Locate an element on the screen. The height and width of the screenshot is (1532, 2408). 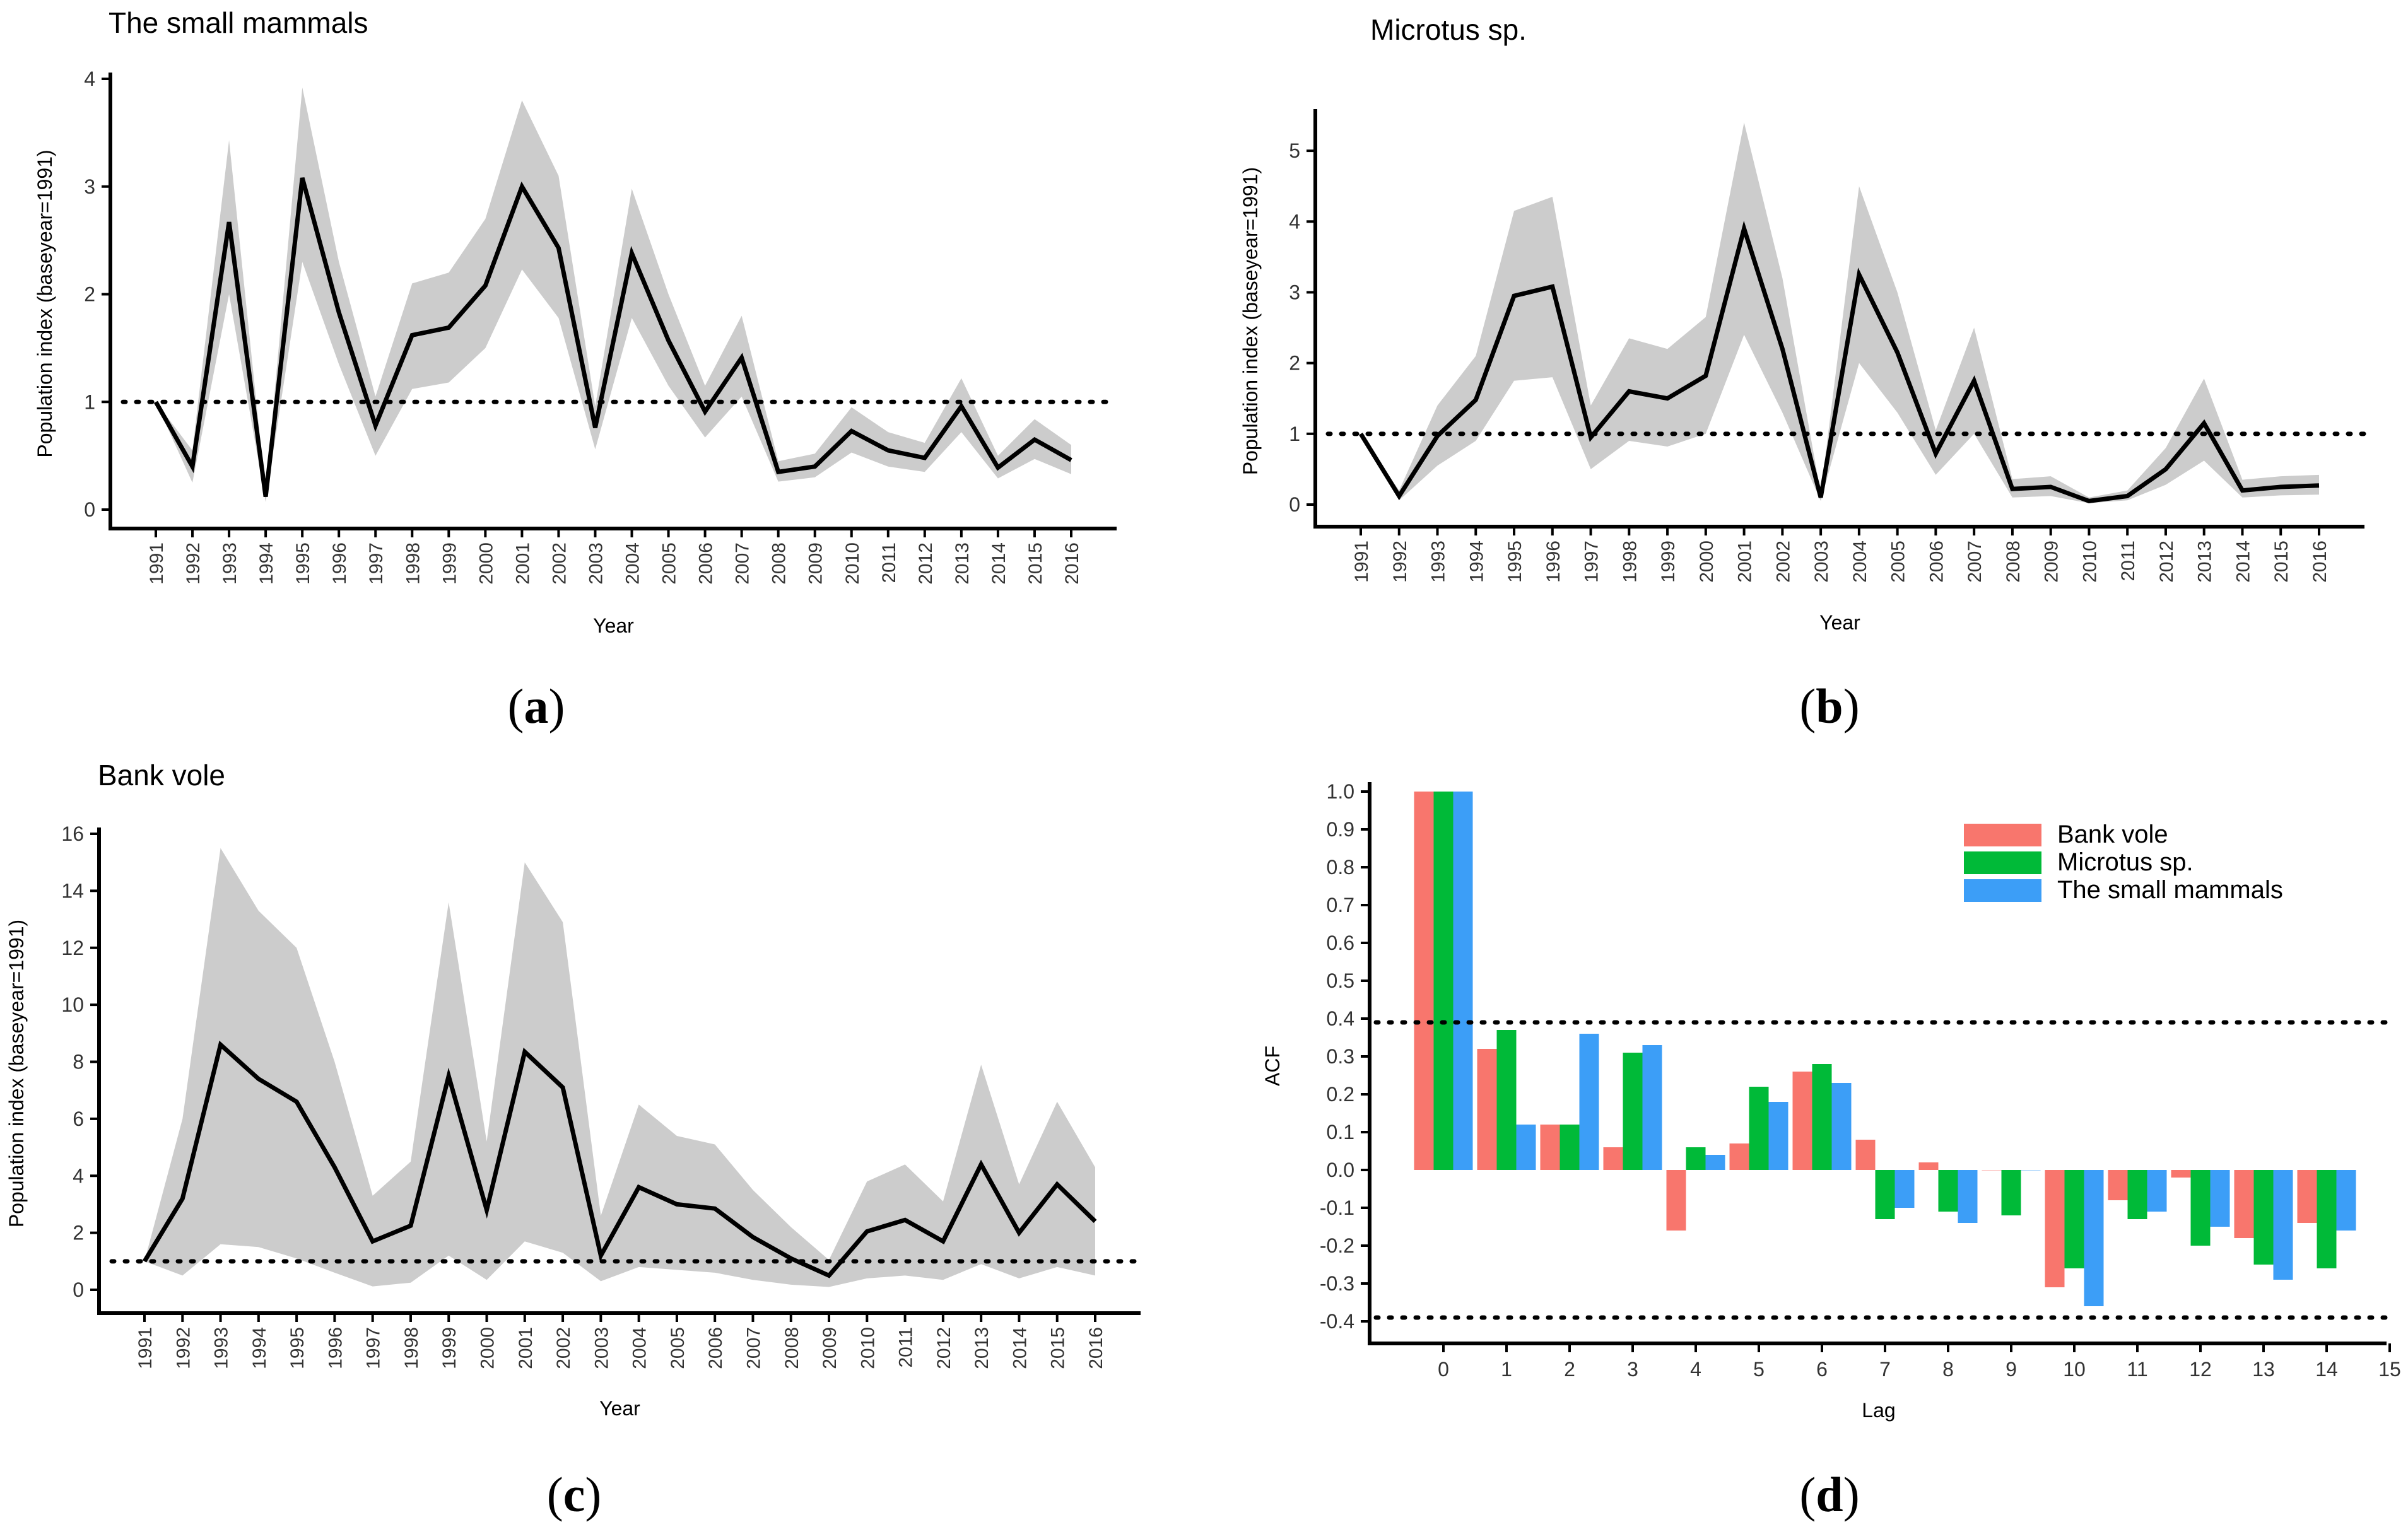
y-tick-label-0.5: 0.5 is located at coordinates (1340, 980).